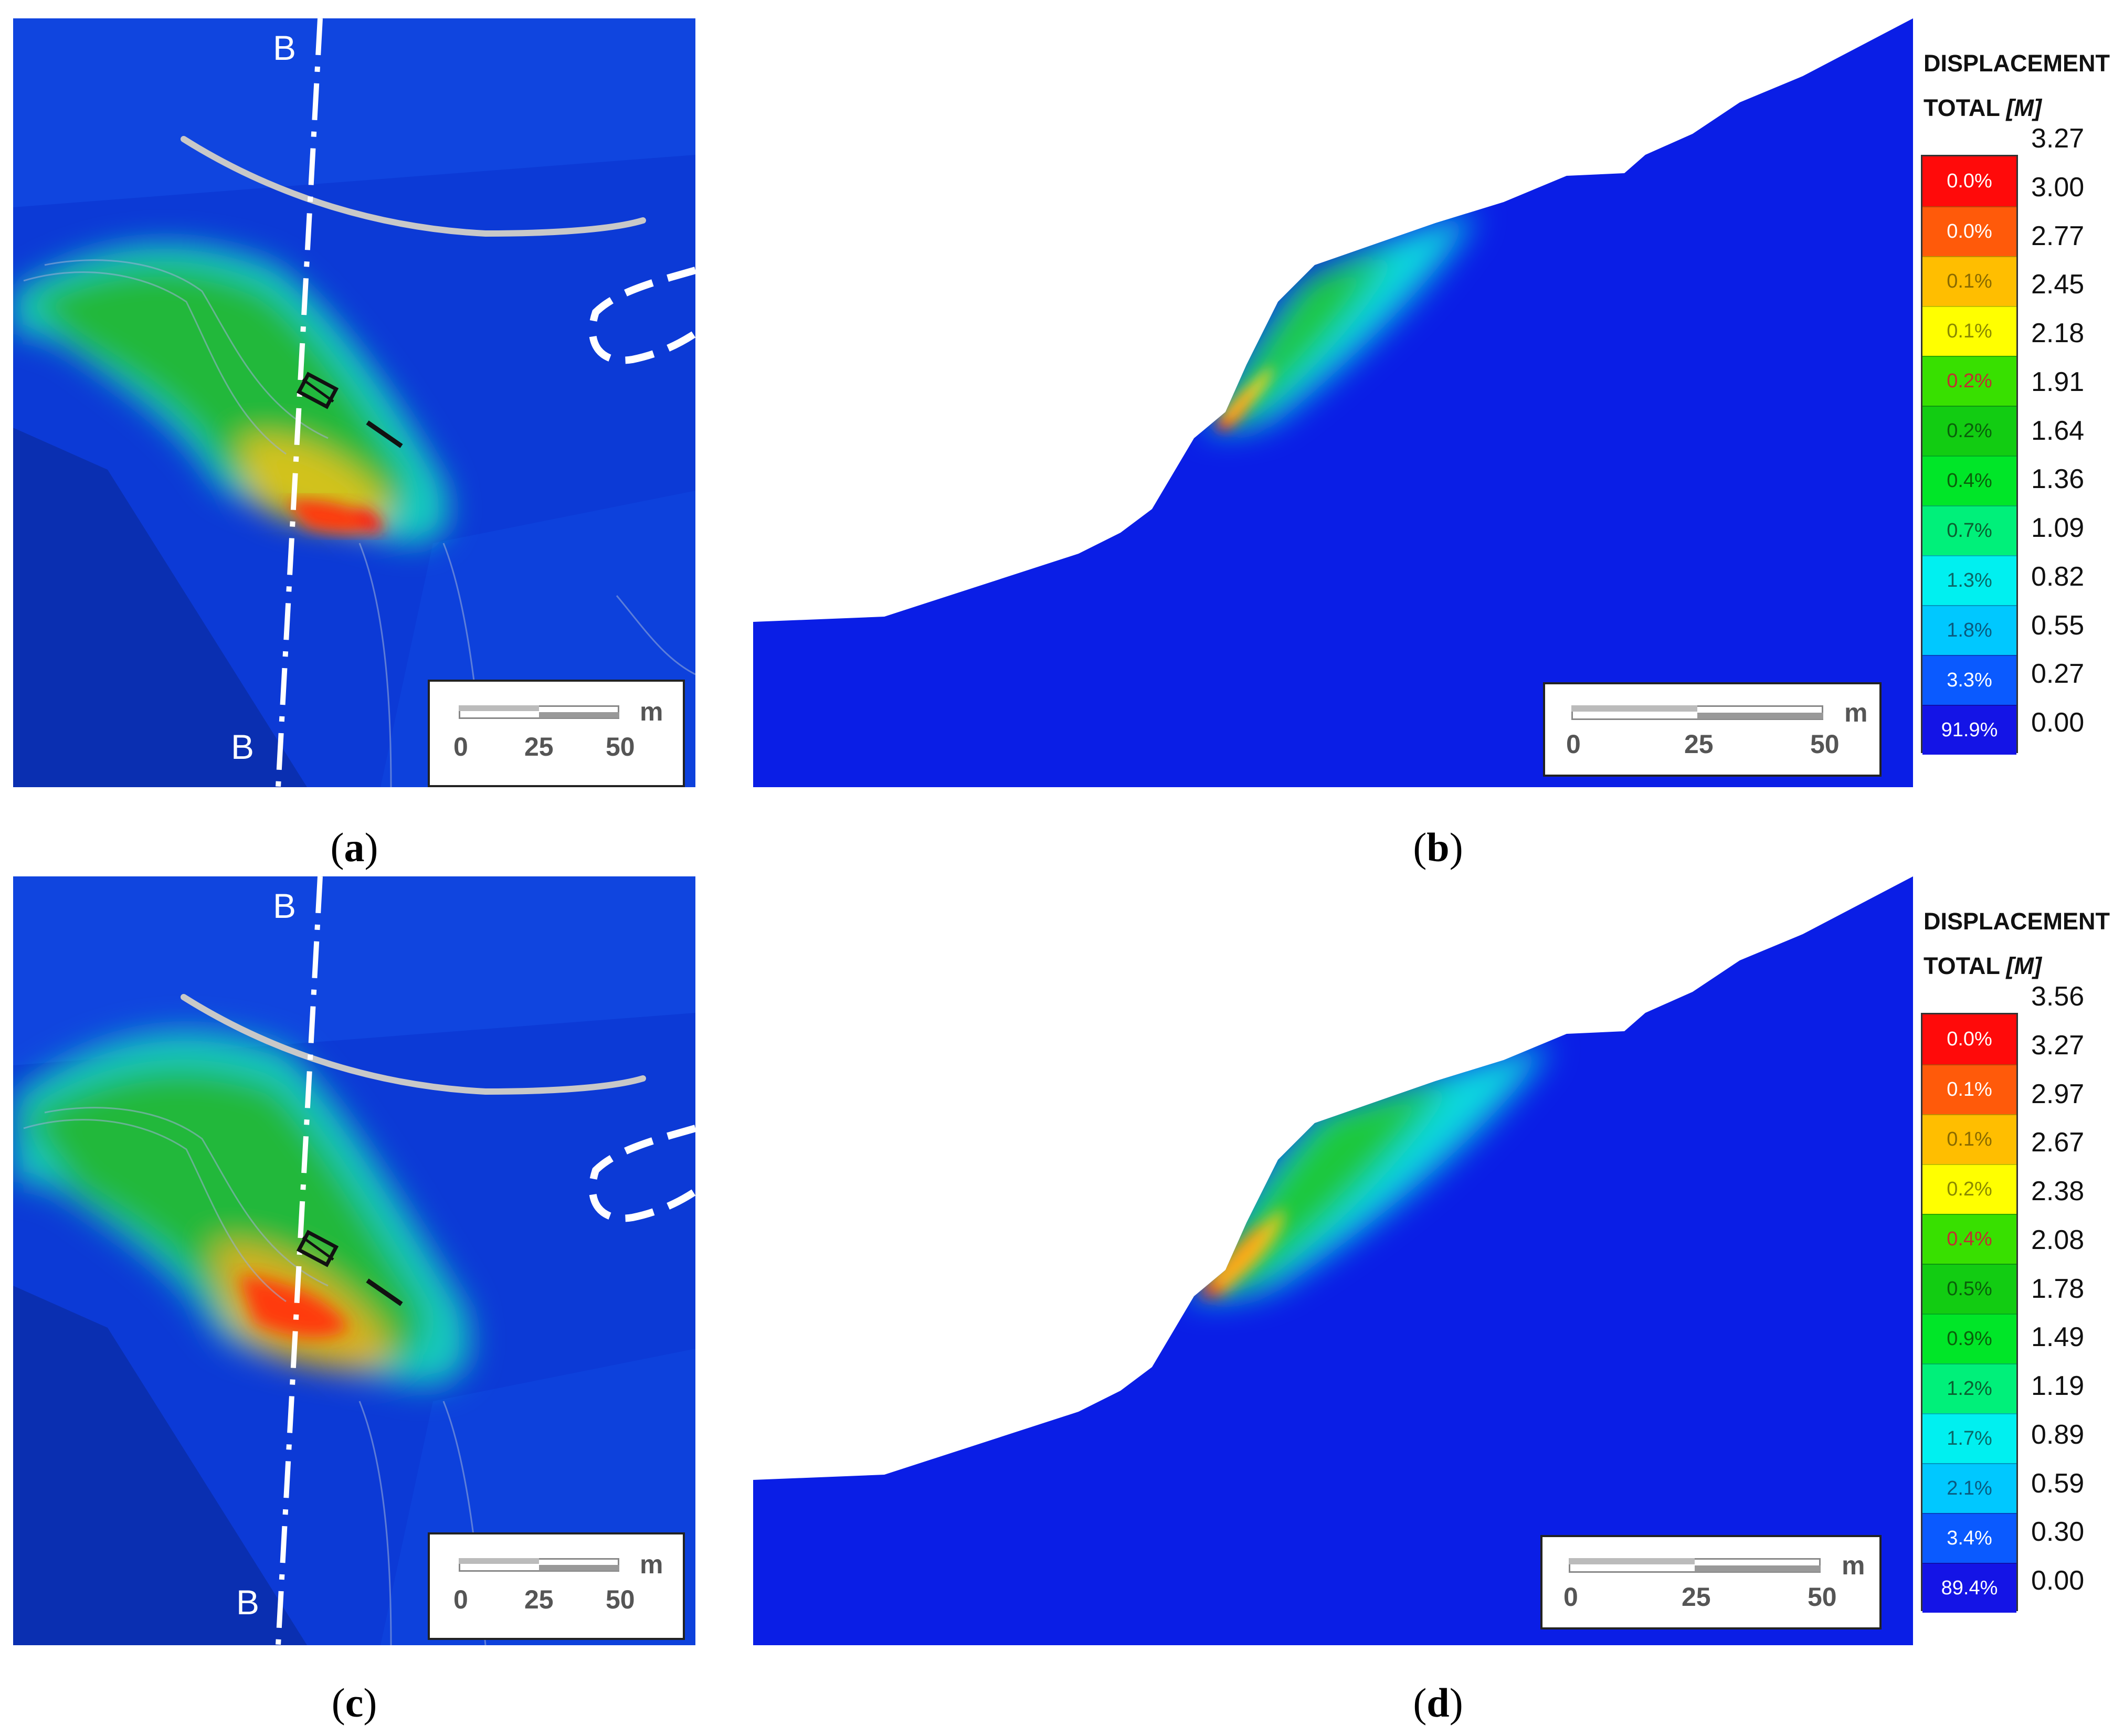 This screenshot has height=1736, width=2124. I want to click on legend-tick-label: 0.55, so click(2058, 625).